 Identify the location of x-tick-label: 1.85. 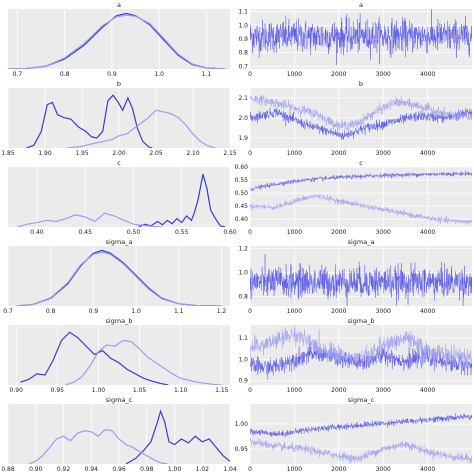
(8, 153).